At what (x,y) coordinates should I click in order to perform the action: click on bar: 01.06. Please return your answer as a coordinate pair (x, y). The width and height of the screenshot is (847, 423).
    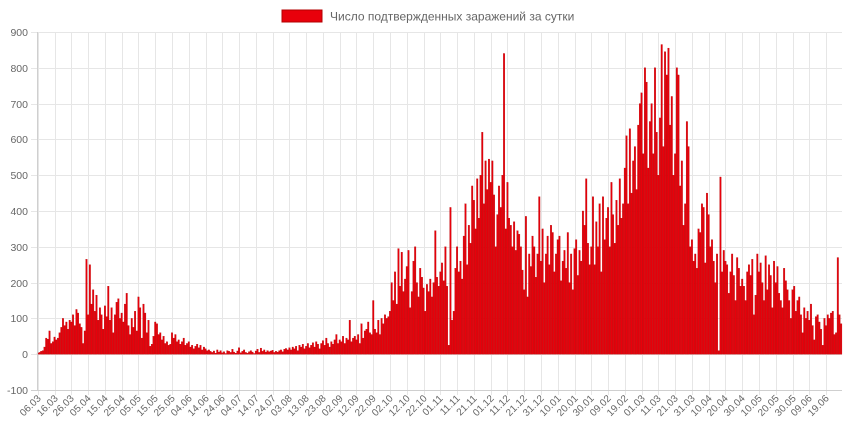
    Looking at the image, I should click on (795, 333).